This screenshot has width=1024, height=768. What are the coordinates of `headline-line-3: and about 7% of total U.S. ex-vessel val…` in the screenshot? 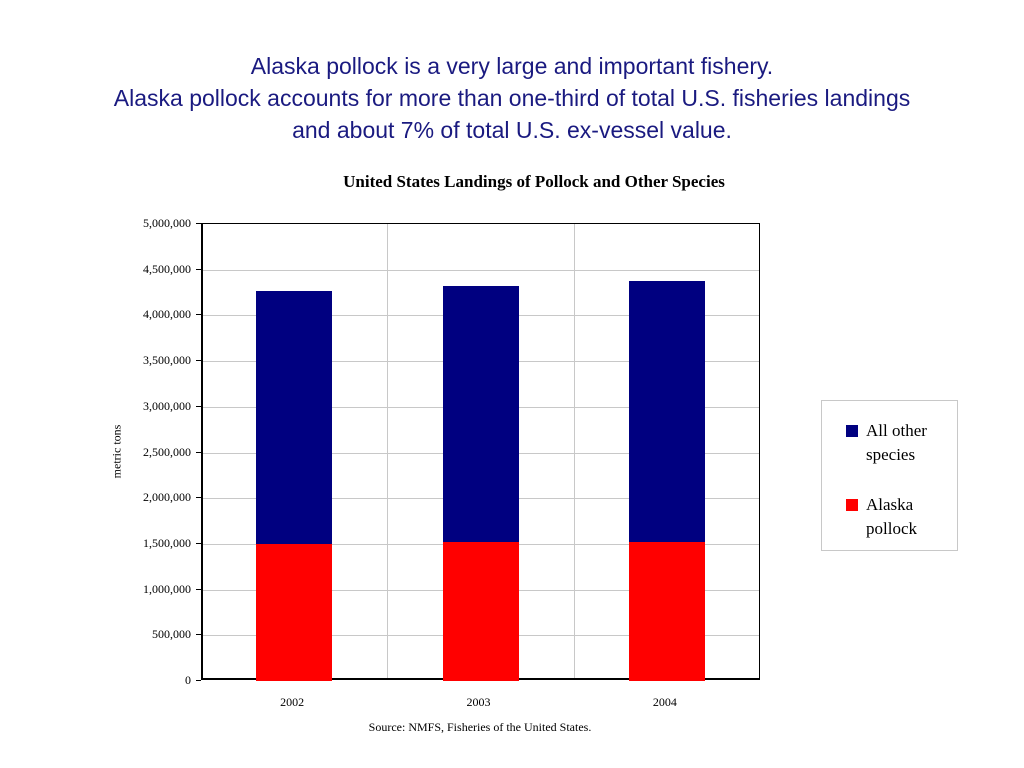 It's located at (512, 130).